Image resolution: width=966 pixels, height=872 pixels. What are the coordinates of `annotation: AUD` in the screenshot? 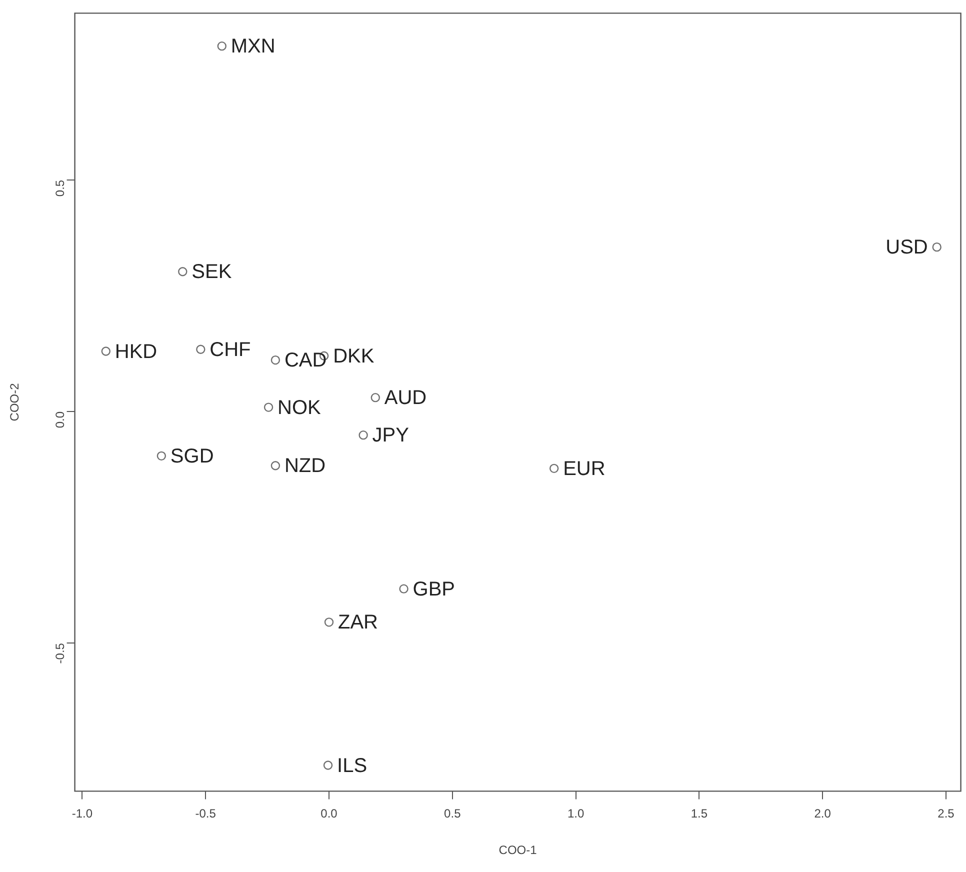 It's located at (405, 398).